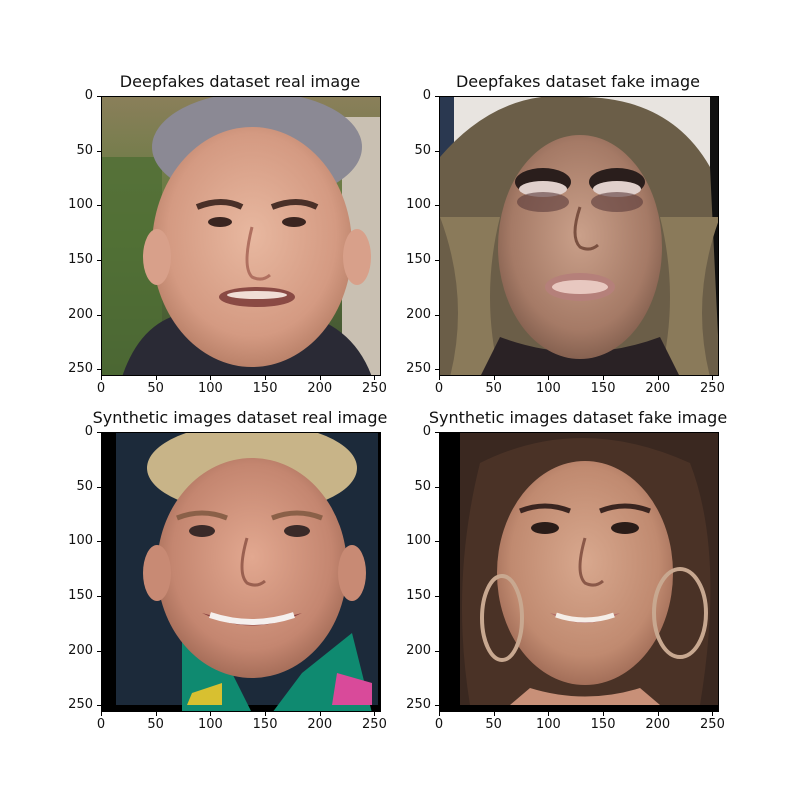 The image size is (800, 800). I want to click on panel-title-synthetic-fake: Synthetic images dataset fake image, so click(578, 417).